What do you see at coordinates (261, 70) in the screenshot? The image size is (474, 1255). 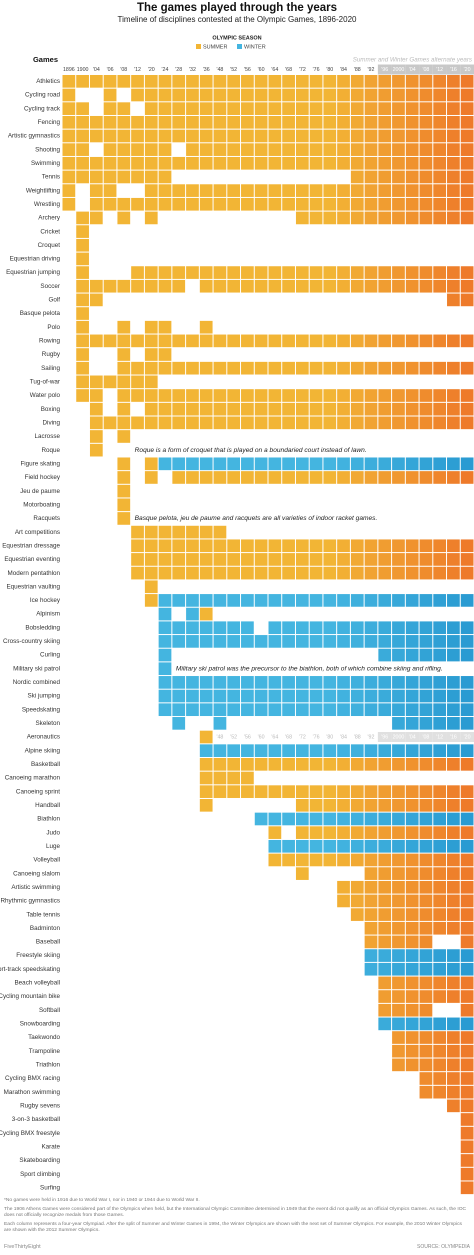 I see `column-label: '60` at bounding box center [261, 70].